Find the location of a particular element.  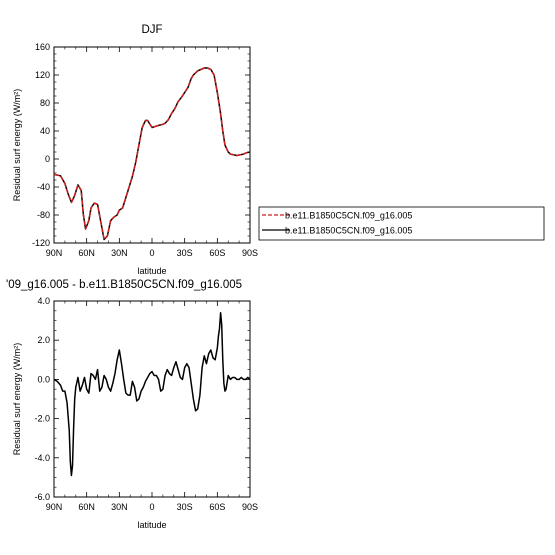

top-x-tick-label: 60N is located at coordinates (86, 253).